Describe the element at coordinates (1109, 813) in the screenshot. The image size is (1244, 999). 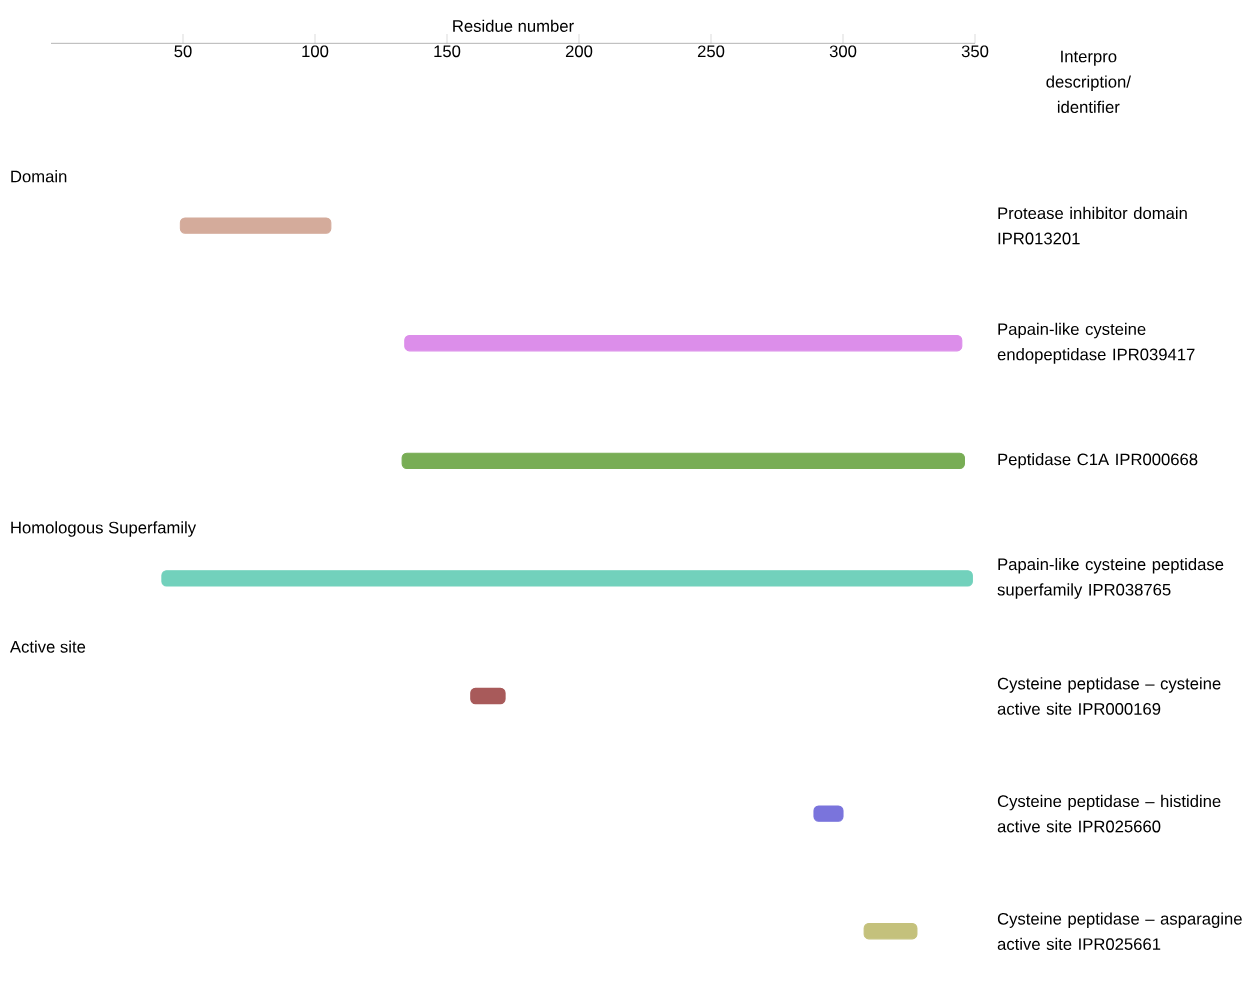
I see `y-tick-label: Cysteine peptidase – histidine active site IPR025660` at that location.